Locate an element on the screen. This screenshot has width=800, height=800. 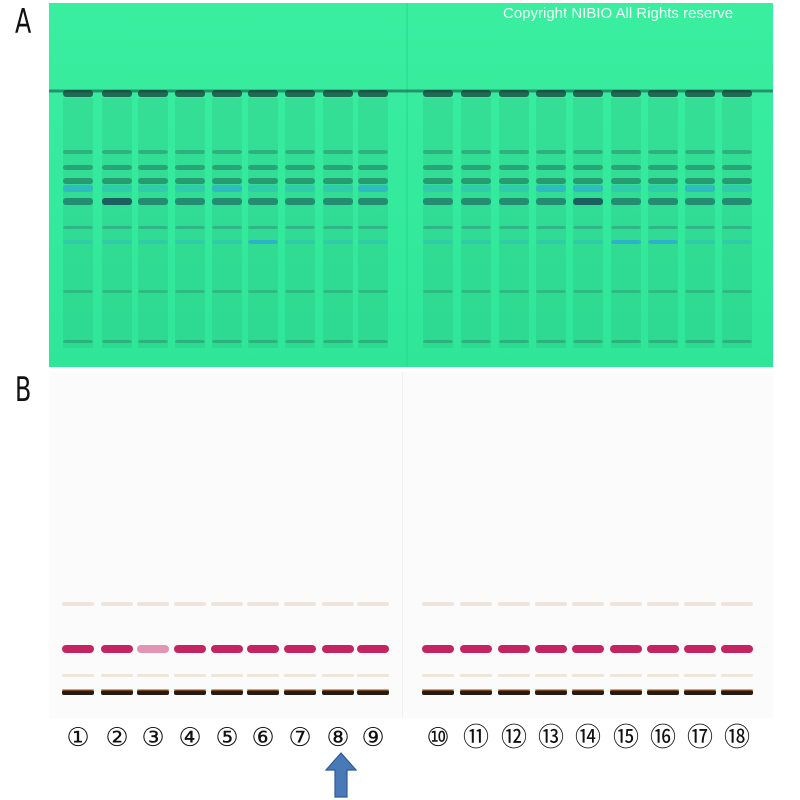
lane-number: ⑭ is located at coordinates (587, 738).